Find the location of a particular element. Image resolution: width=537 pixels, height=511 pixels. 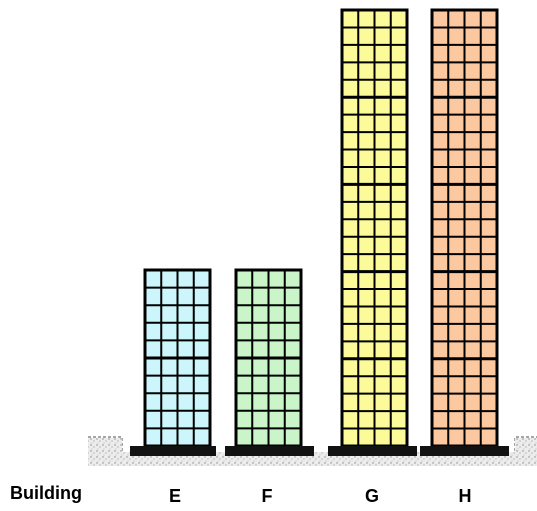

building-G is located at coordinates (372, 232).